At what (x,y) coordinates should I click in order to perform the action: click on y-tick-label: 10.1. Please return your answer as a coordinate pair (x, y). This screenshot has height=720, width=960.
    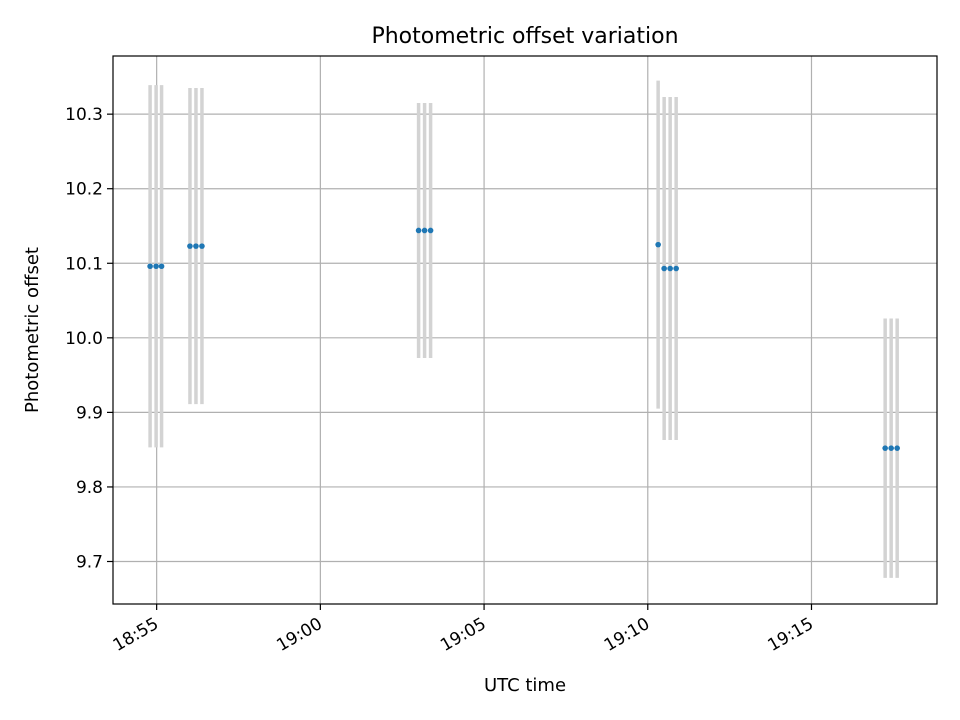
    Looking at the image, I should click on (84, 264).